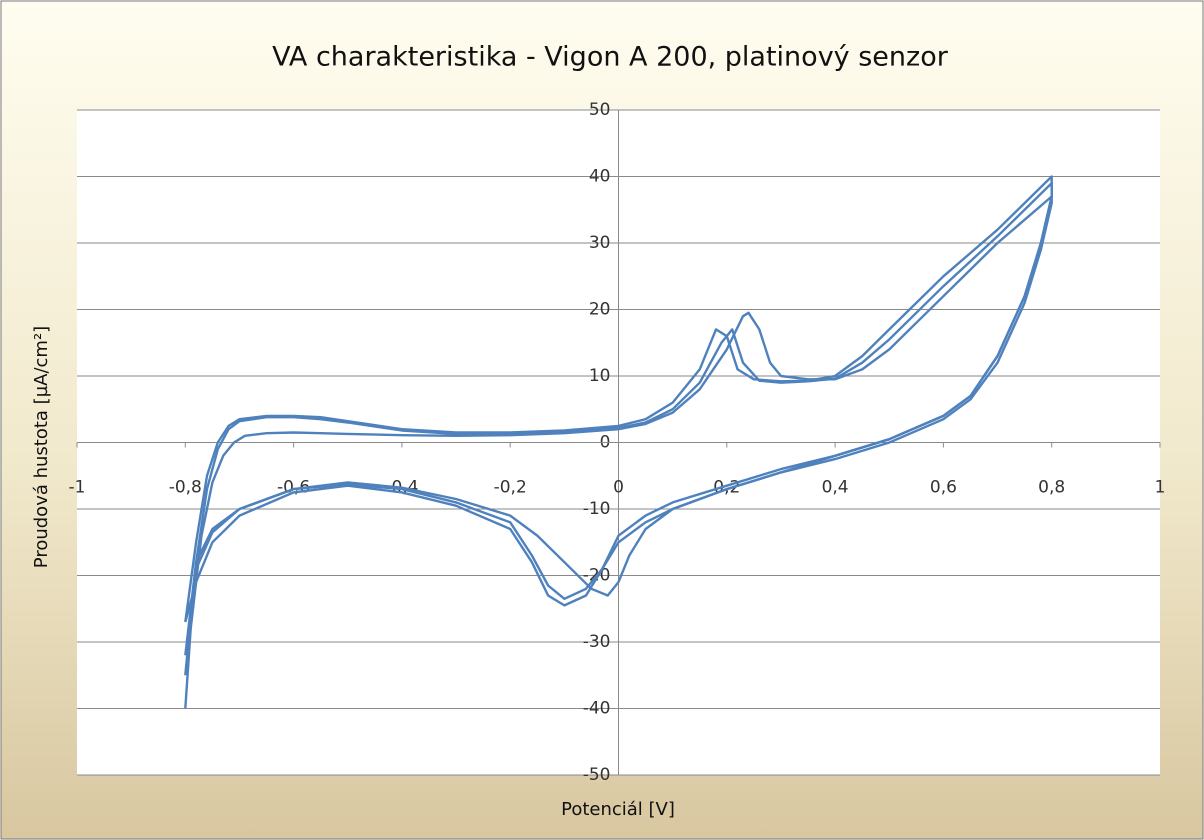 The image size is (1204, 840). I want to click on y-tick-label: 20, so click(600, 310).